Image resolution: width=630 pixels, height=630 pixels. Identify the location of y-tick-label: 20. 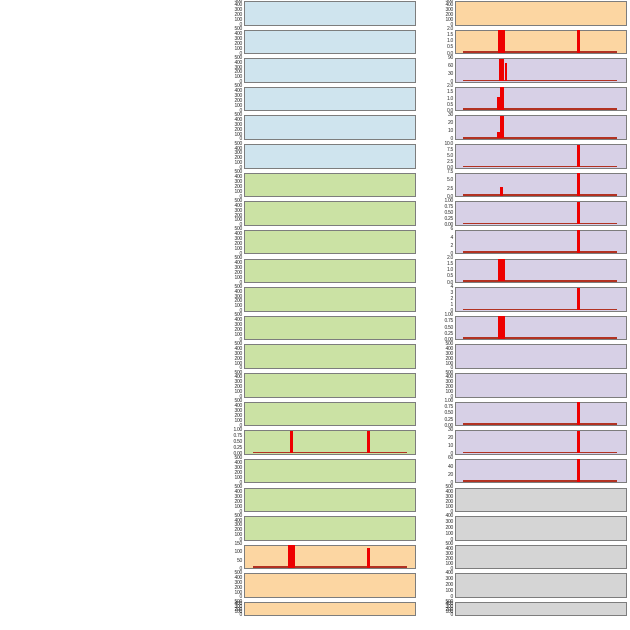
(450, 123).